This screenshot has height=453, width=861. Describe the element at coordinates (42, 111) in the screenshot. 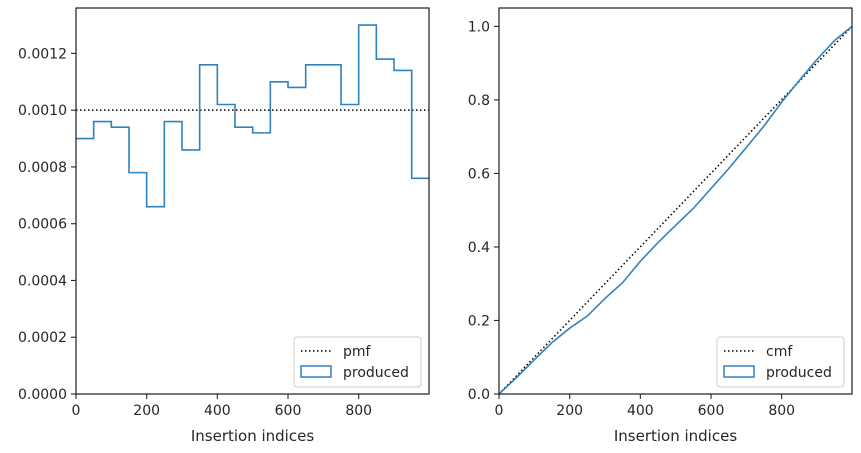

I see `histogram-y-tick-label: 0.0010` at that location.